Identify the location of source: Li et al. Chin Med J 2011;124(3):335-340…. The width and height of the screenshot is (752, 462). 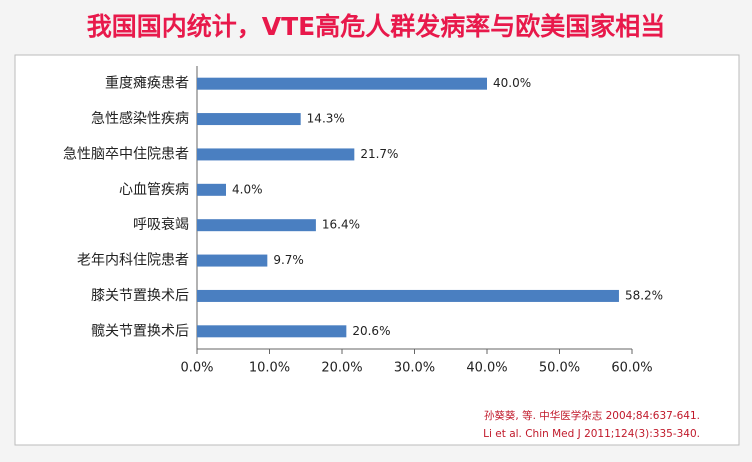
(591, 434).